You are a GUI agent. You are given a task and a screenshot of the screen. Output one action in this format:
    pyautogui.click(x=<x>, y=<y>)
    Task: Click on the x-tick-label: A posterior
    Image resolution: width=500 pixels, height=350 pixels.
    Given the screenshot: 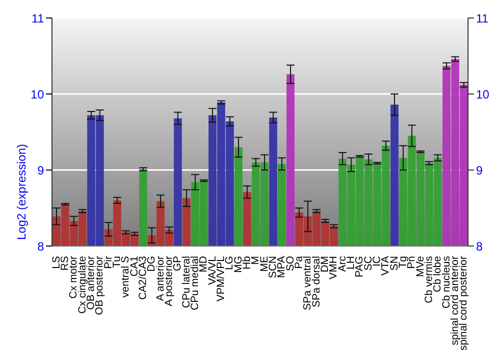 What is the action you would take?
    pyautogui.click(x=169, y=281)
    